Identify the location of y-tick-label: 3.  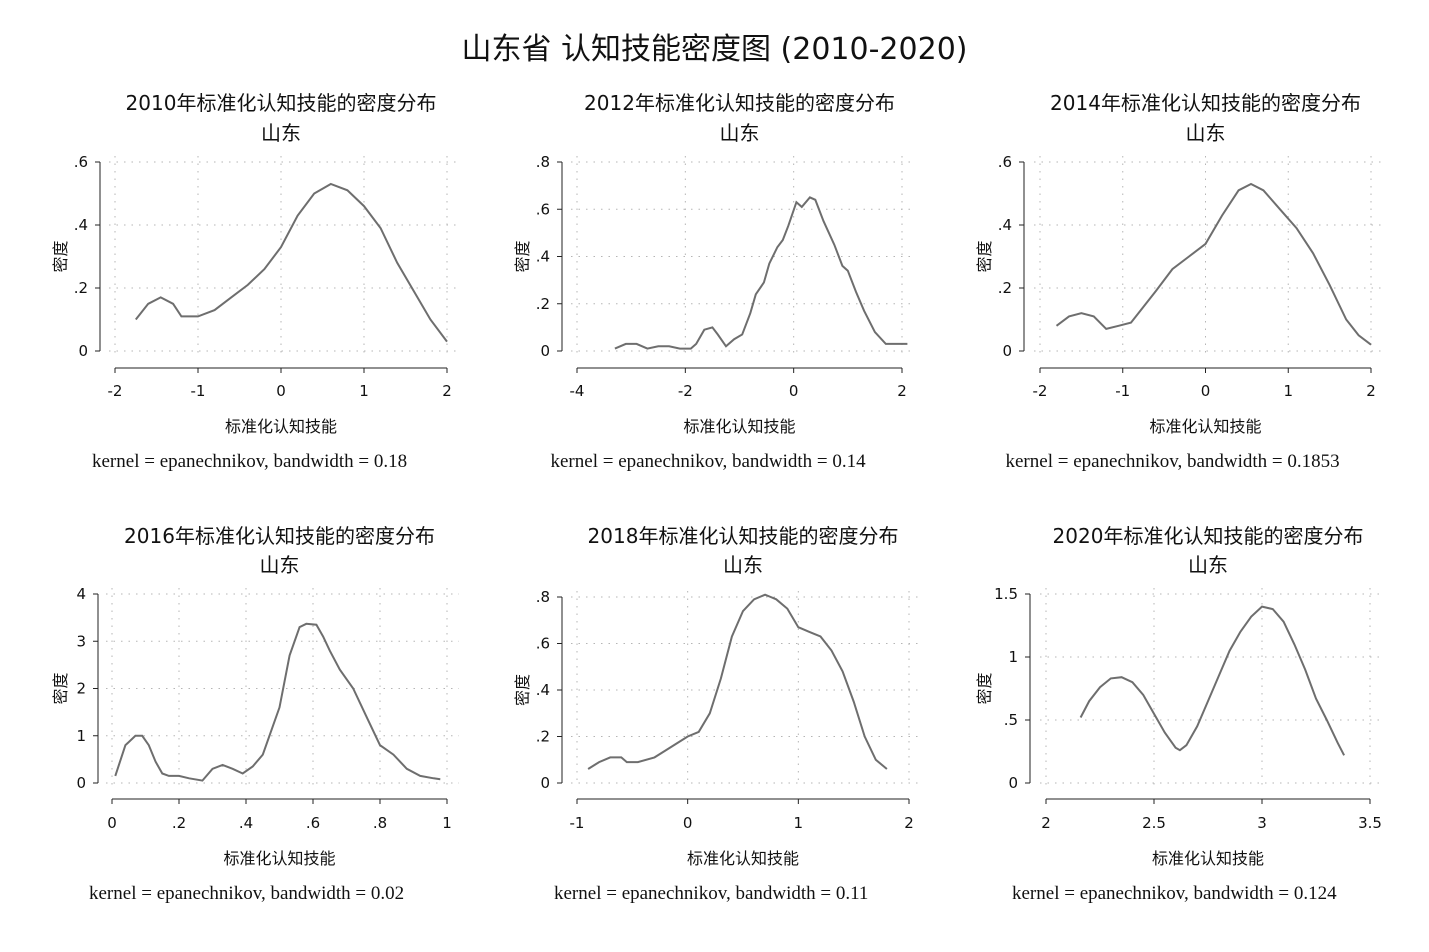
(81, 641).